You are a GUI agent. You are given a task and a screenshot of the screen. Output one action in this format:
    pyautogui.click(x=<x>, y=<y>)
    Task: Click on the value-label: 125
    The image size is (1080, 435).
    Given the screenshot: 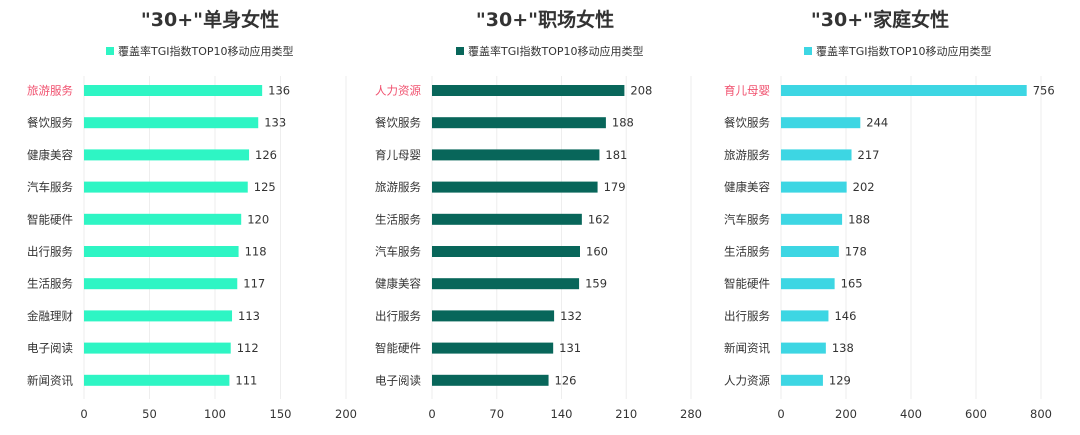 What is the action you would take?
    pyautogui.click(x=265, y=187)
    